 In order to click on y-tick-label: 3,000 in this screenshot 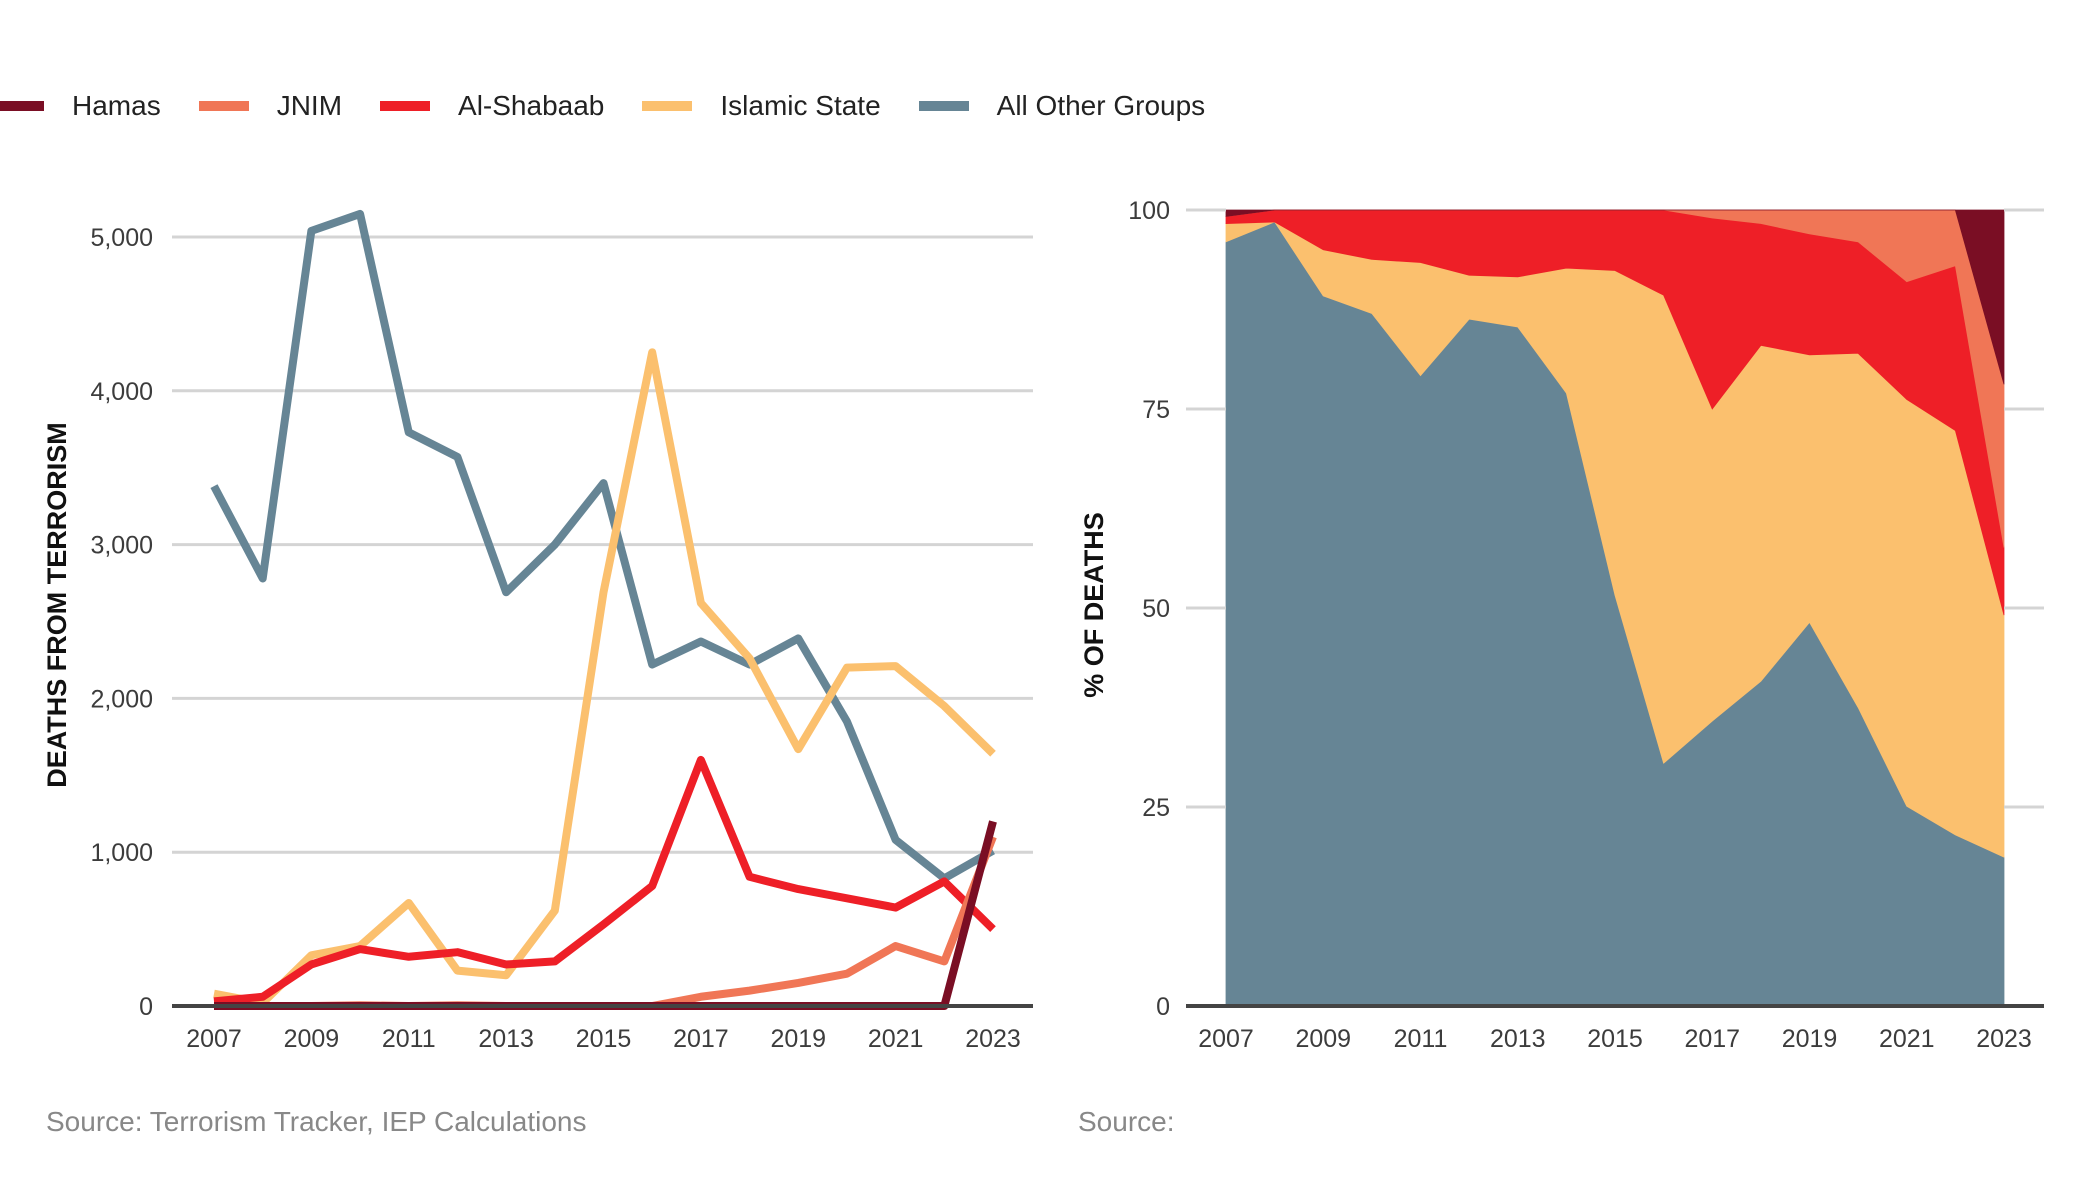, I will do `click(121, 546)`.